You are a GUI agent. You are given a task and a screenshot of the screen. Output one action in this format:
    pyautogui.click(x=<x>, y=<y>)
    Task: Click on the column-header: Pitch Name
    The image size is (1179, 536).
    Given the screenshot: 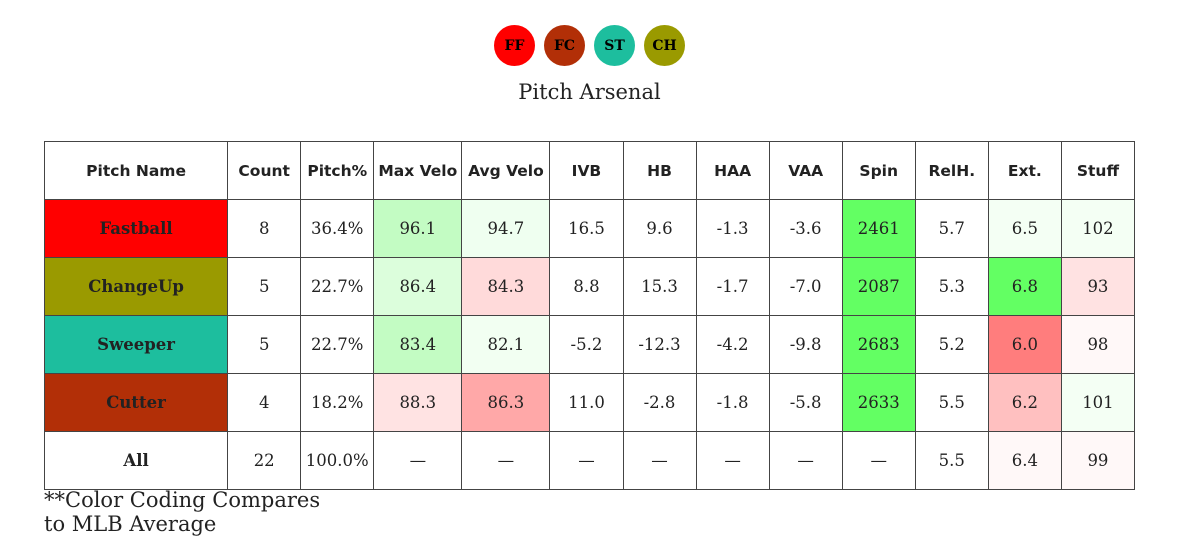 What is the action you would take?
    pyautogui.click(x=136, y=170)
    